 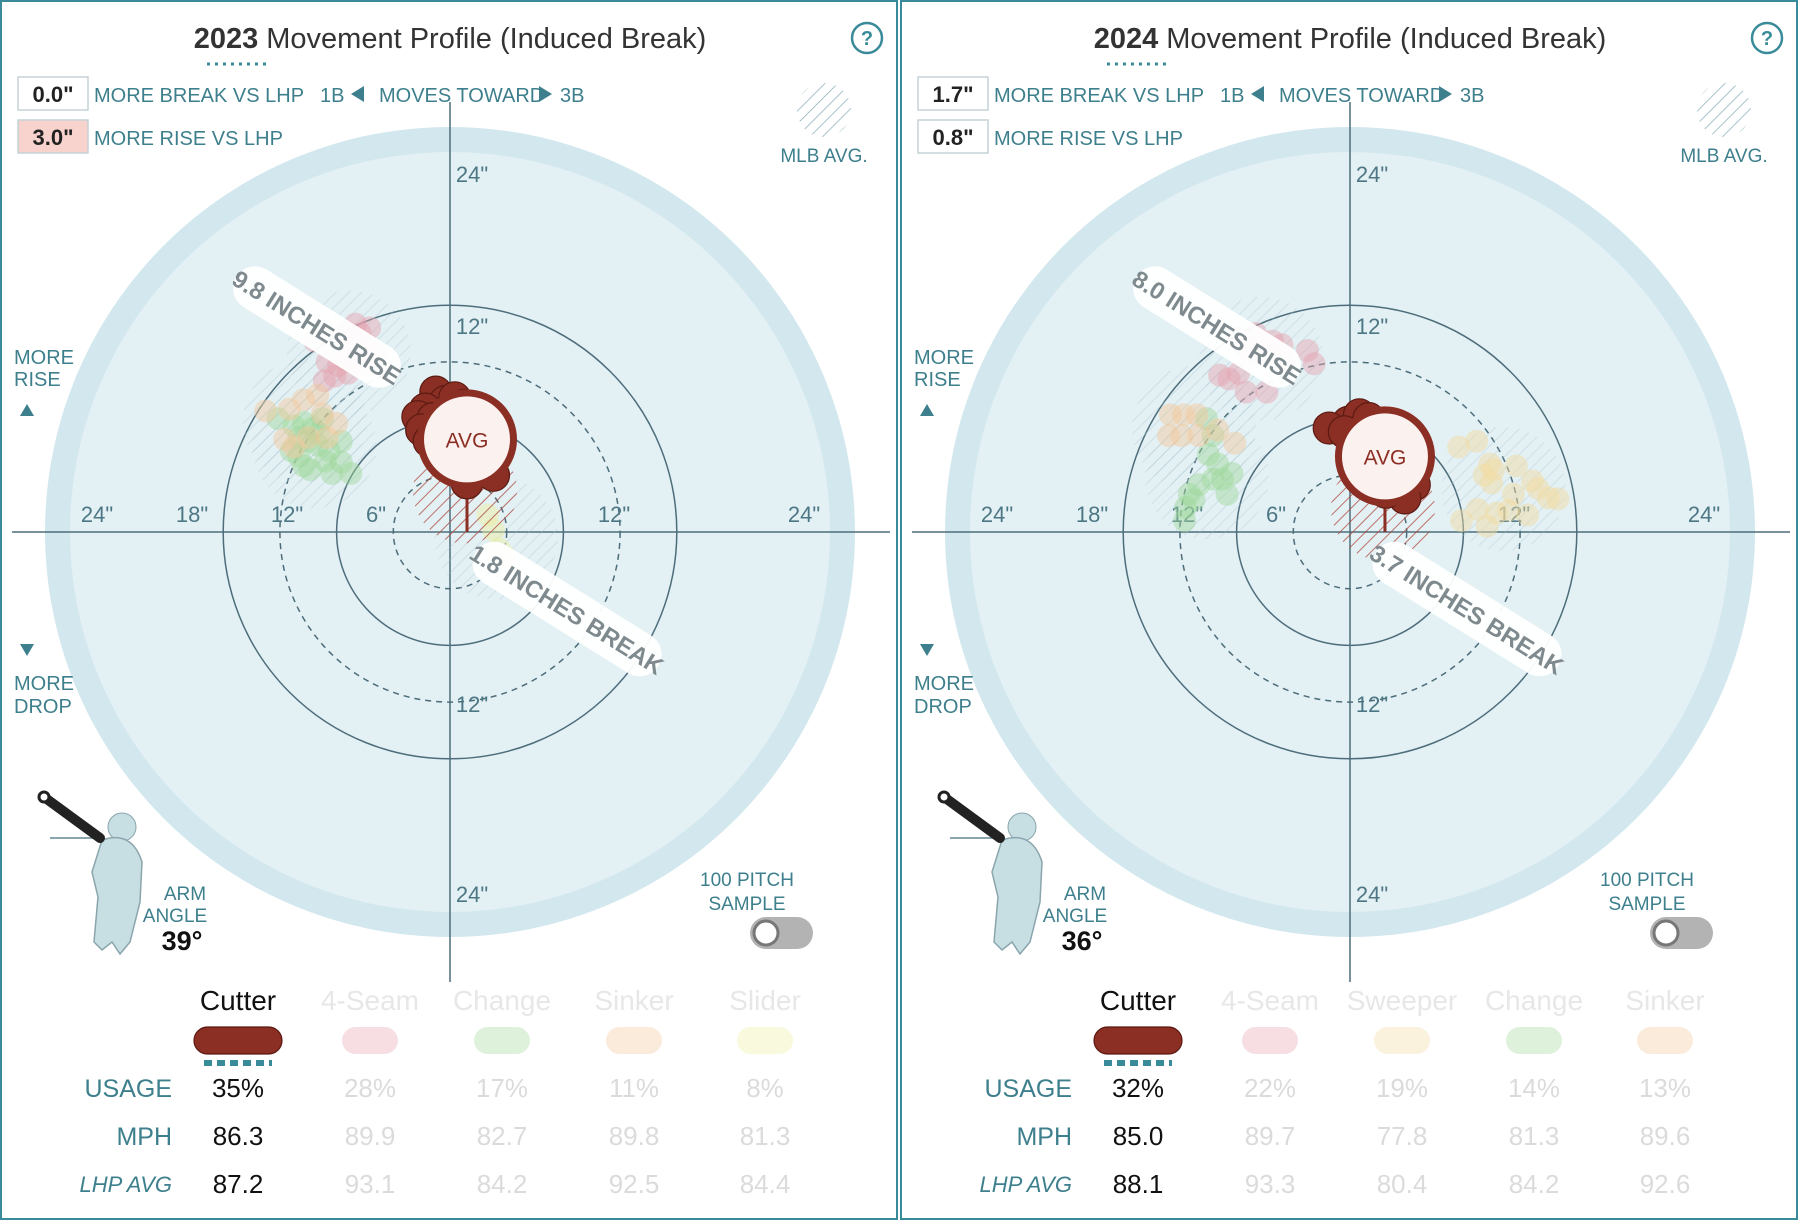 I want to click on more-drop-line1: MORE, so click(x=44, y=684).